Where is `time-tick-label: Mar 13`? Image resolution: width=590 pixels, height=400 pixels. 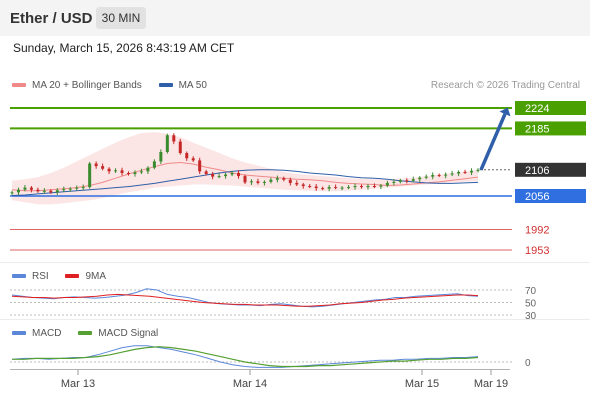
time-tick-label: Mar 13 is located at coordinates (78, 384).